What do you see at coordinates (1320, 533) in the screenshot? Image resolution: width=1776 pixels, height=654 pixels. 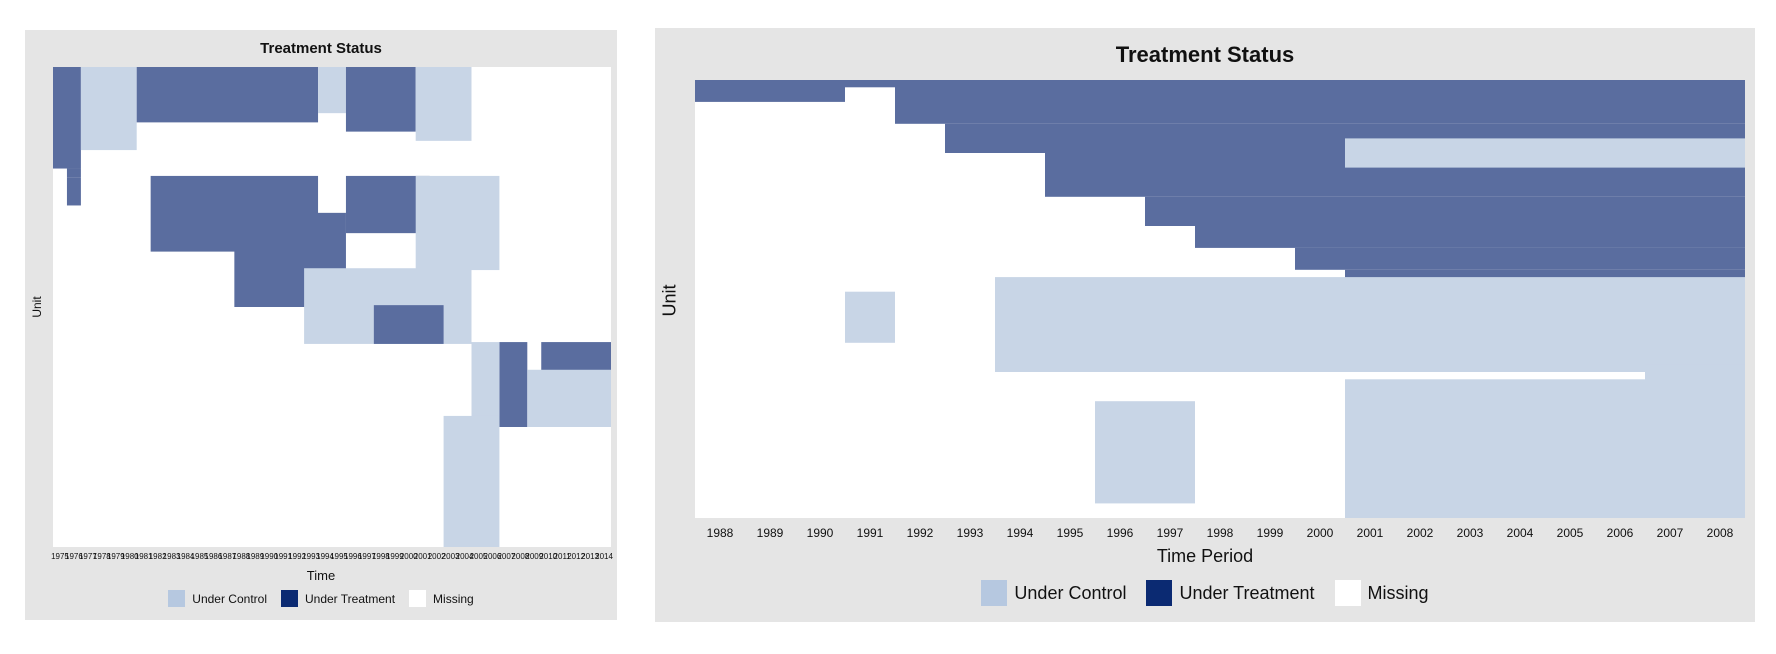 I see `x-tick-label: 2000` at bounding box center [1320, 533].